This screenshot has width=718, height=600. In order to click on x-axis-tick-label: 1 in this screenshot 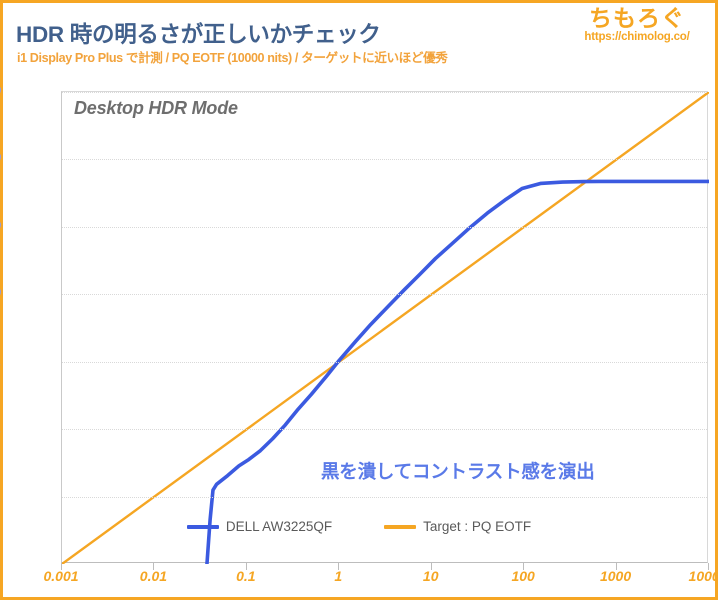, I will do `click(338, 576)`.